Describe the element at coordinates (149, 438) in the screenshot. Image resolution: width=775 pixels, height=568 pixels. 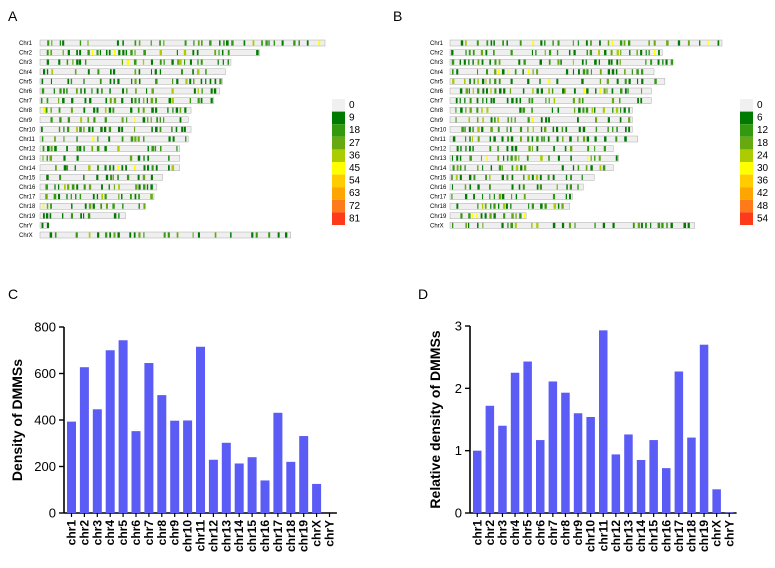
I see `bar-chr7` at that location.